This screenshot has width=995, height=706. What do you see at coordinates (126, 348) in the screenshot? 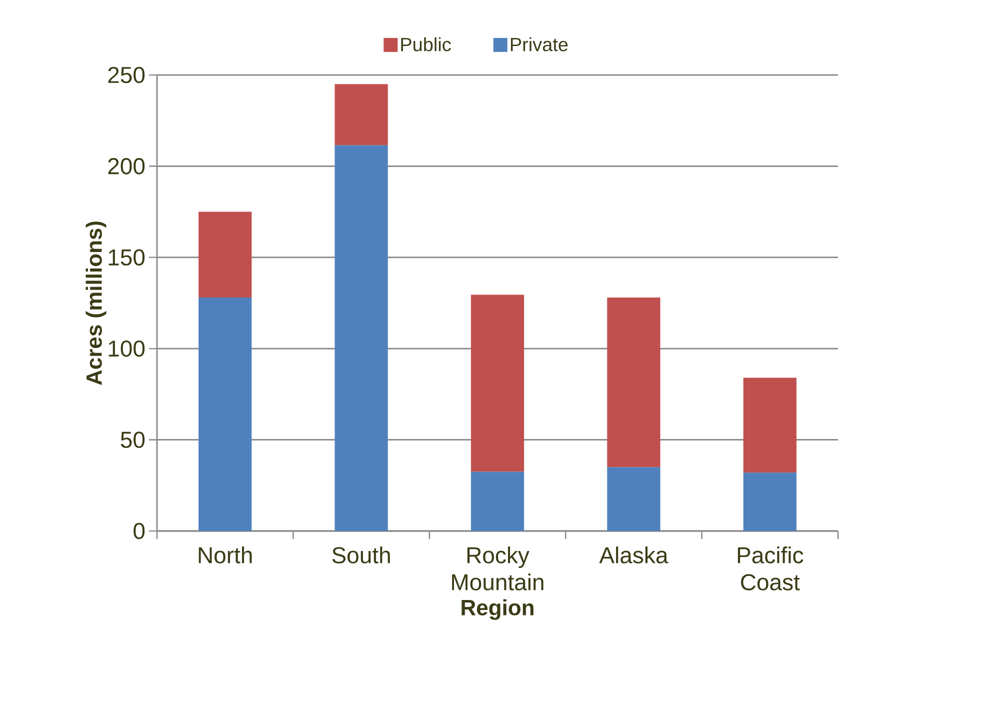
I see `y-tick-label: 100` at bounding box center [126, 348].